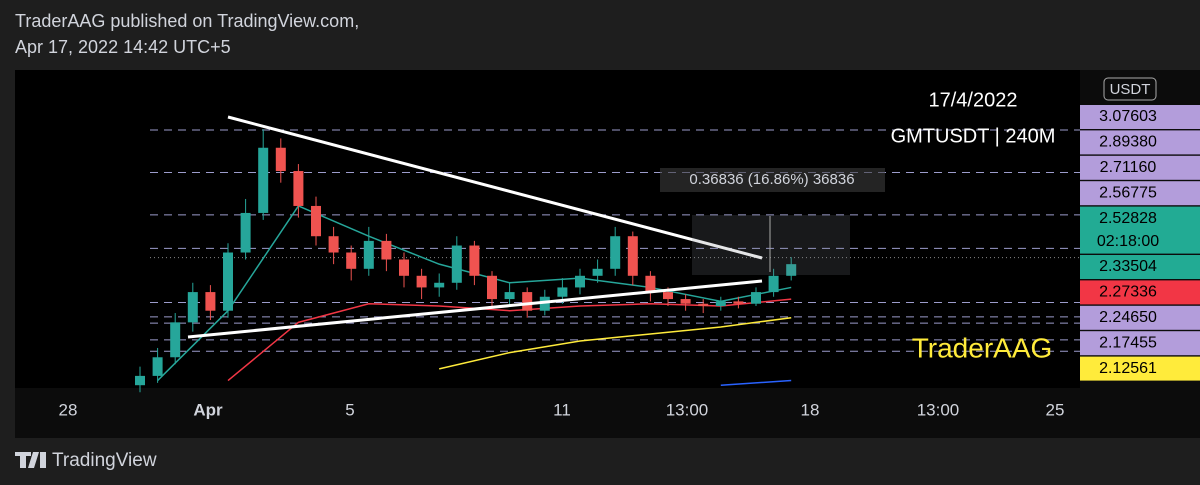  Describe the element at coordinates (349, 409) in the screenshot. I see `time-label: 5` at that location.